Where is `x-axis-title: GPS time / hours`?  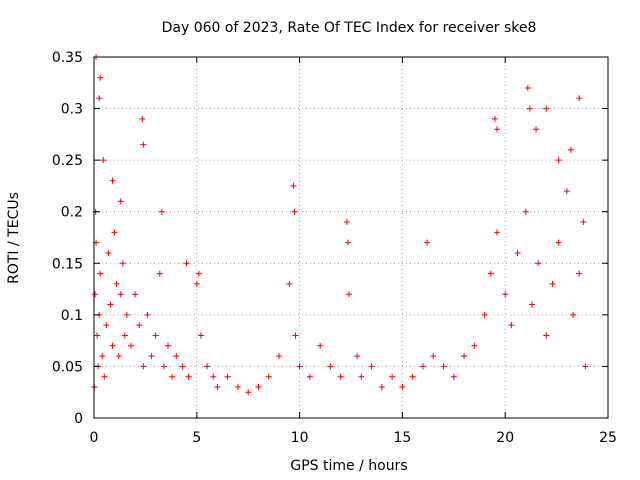
x-axis-title: GPS time / hours is located at coordinates (348, 466).